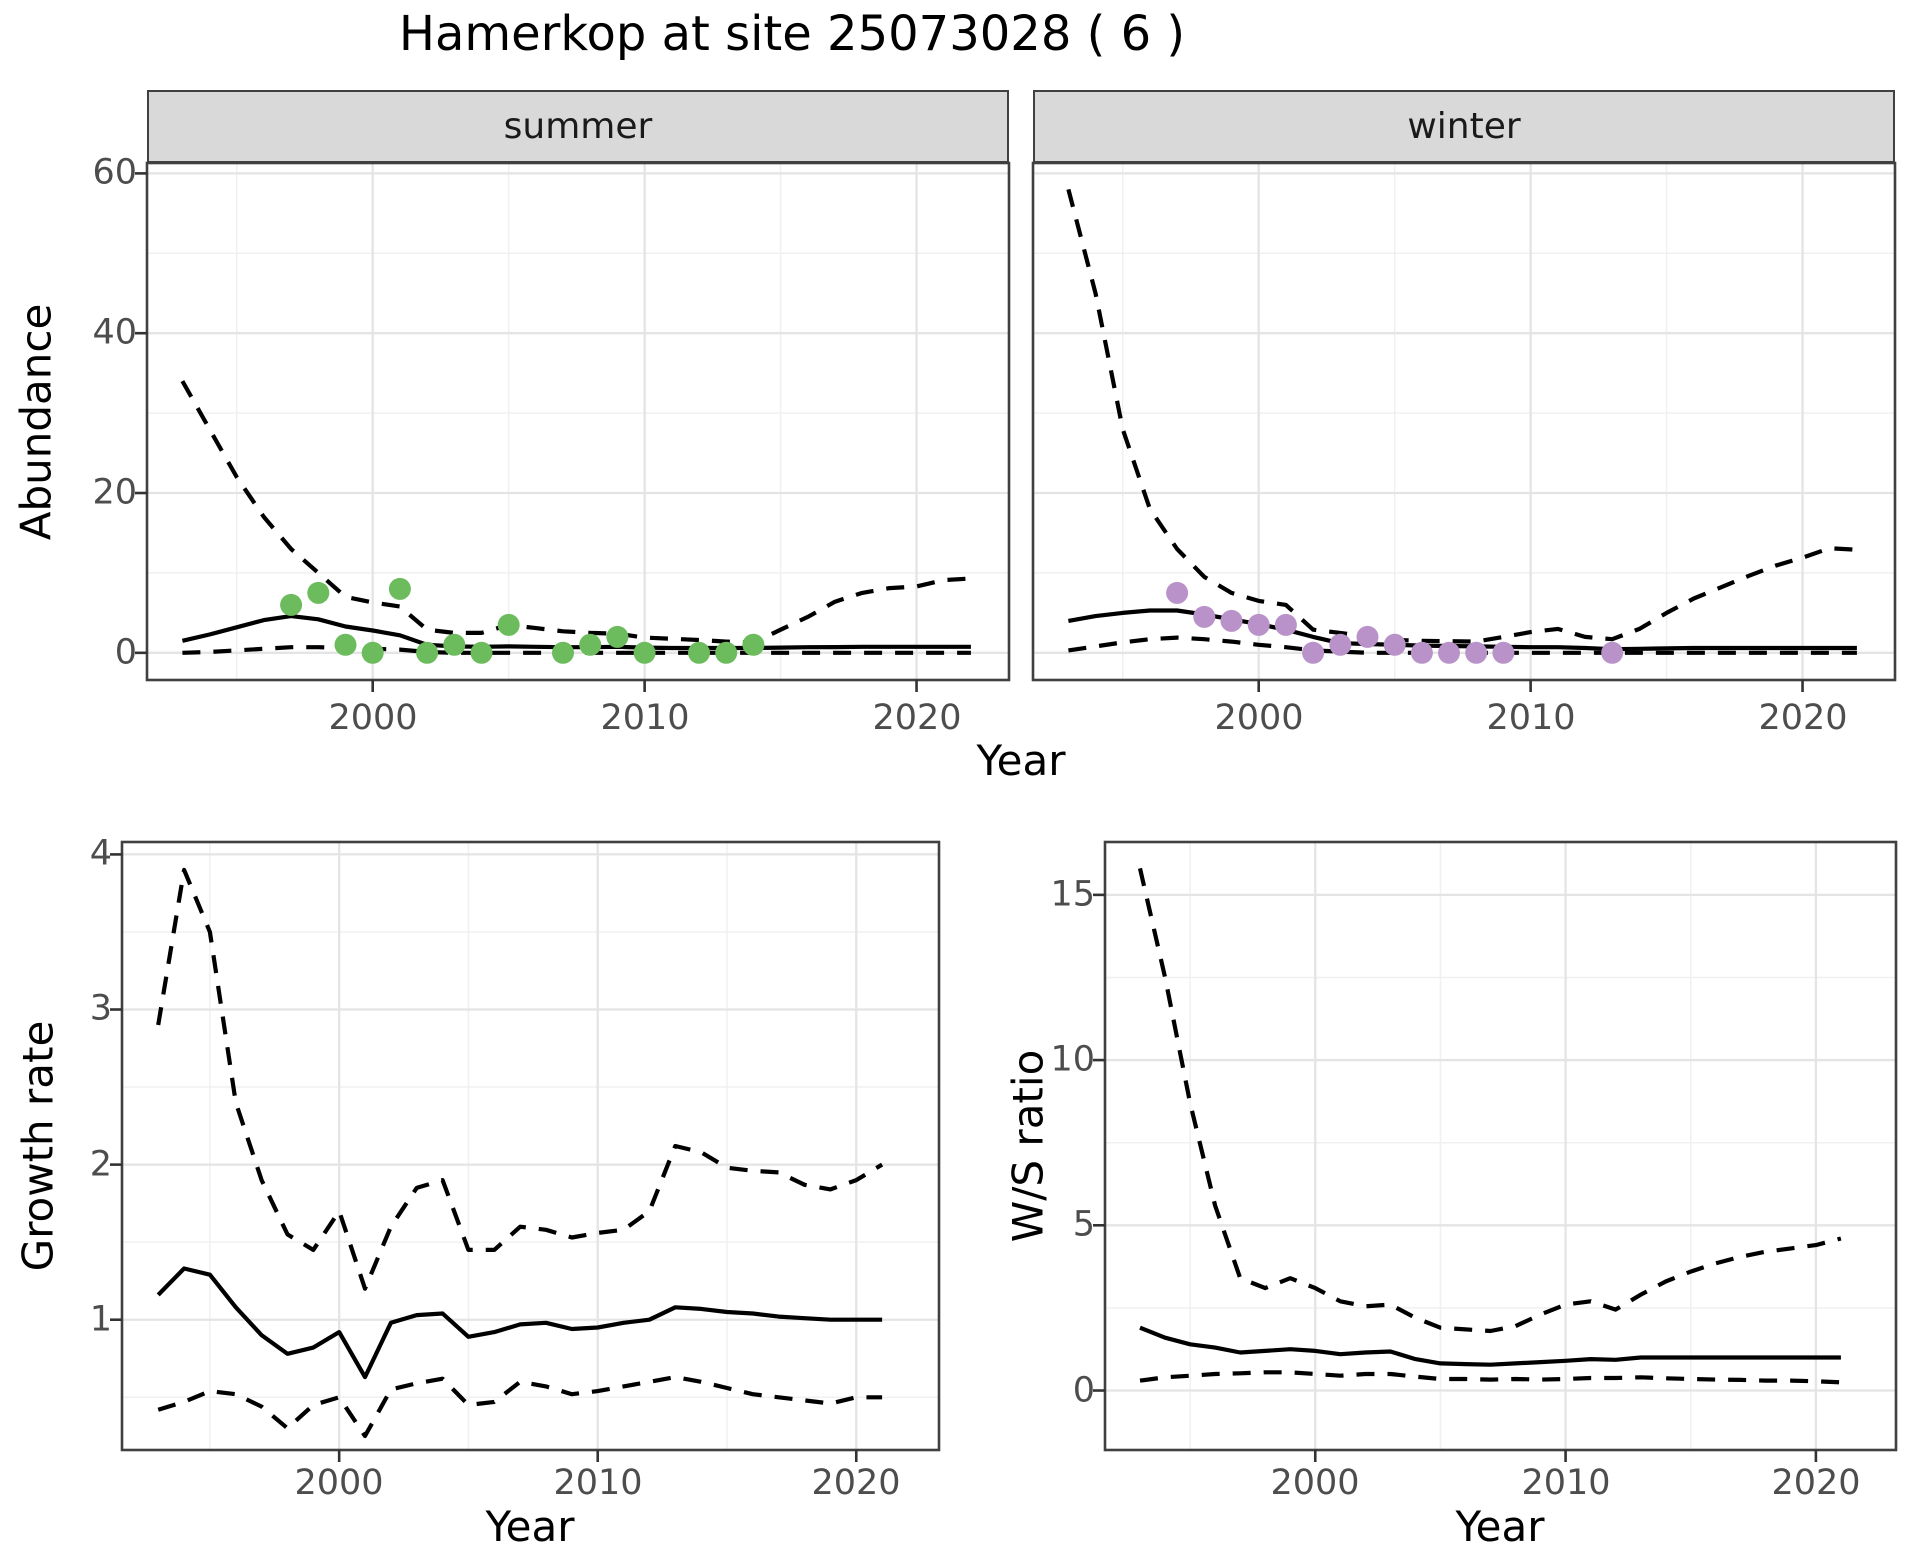  What do you see at coordinates (1083, 1224) in the screenshot?
I see `ws-ytick-5: 5` at bounding box center [1083, 1224].